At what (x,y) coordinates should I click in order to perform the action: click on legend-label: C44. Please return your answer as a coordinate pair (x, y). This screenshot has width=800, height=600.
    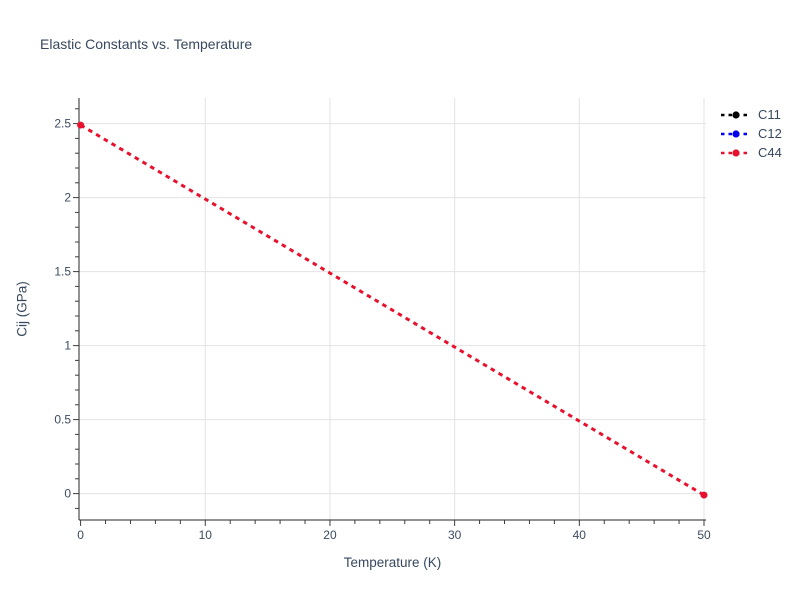
    Looking at the image, I should click on (770, 152).